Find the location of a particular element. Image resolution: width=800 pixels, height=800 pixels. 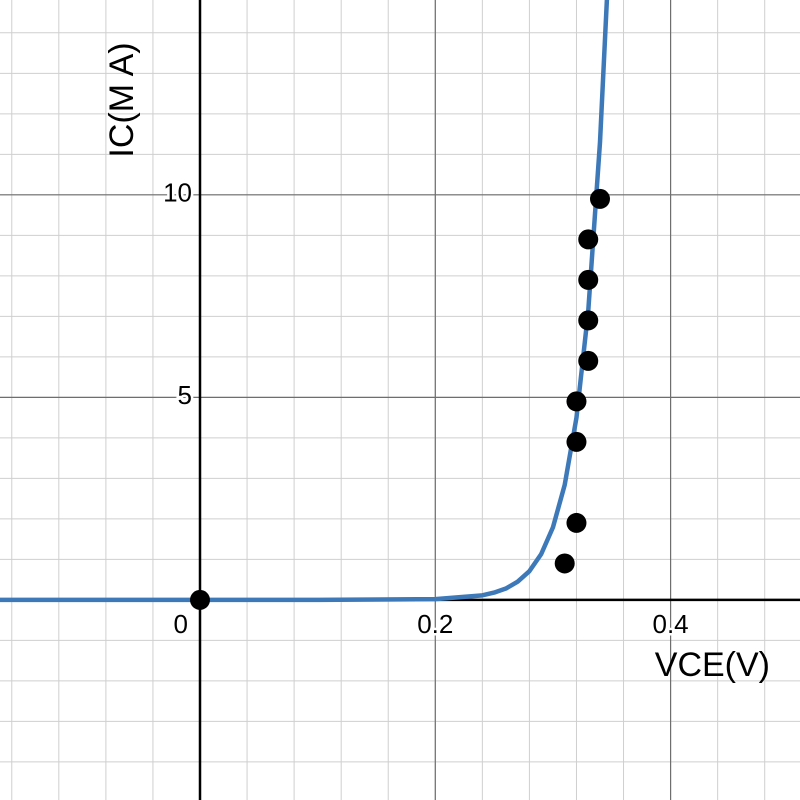

x-tick-label: 0.2 is located at coordinates (435, 624).